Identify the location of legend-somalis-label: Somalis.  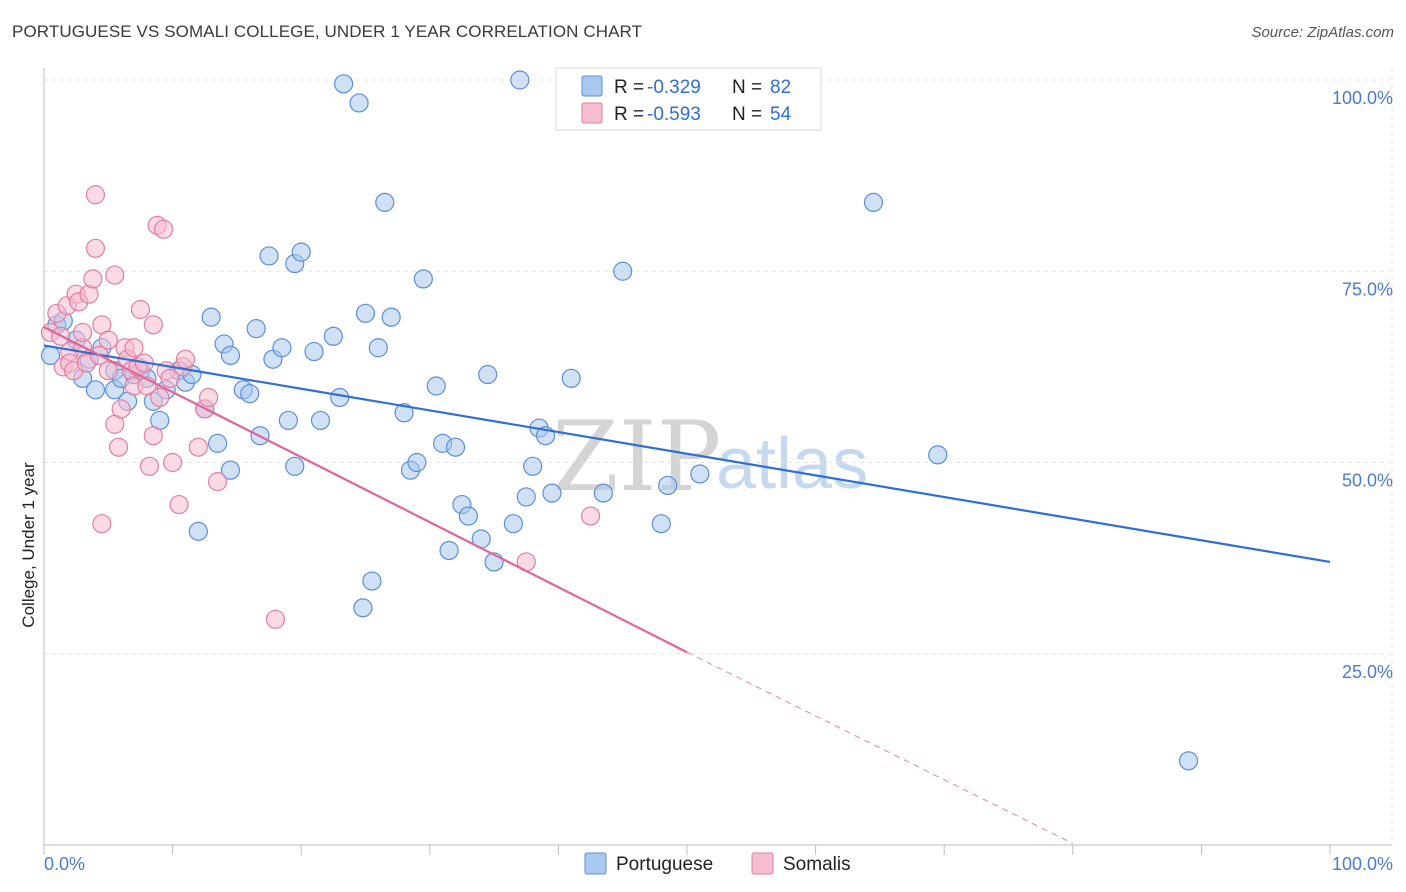
(817, 864).